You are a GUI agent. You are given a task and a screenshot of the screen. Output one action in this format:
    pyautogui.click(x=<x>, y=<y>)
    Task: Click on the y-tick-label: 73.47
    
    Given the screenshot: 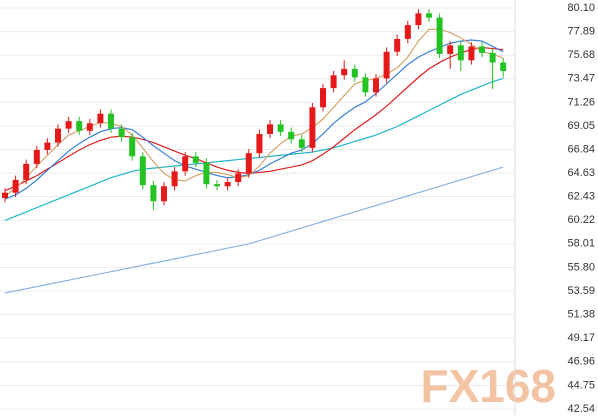 What is the action you would take?
    pyautogui.click(x=581, y=79)
    